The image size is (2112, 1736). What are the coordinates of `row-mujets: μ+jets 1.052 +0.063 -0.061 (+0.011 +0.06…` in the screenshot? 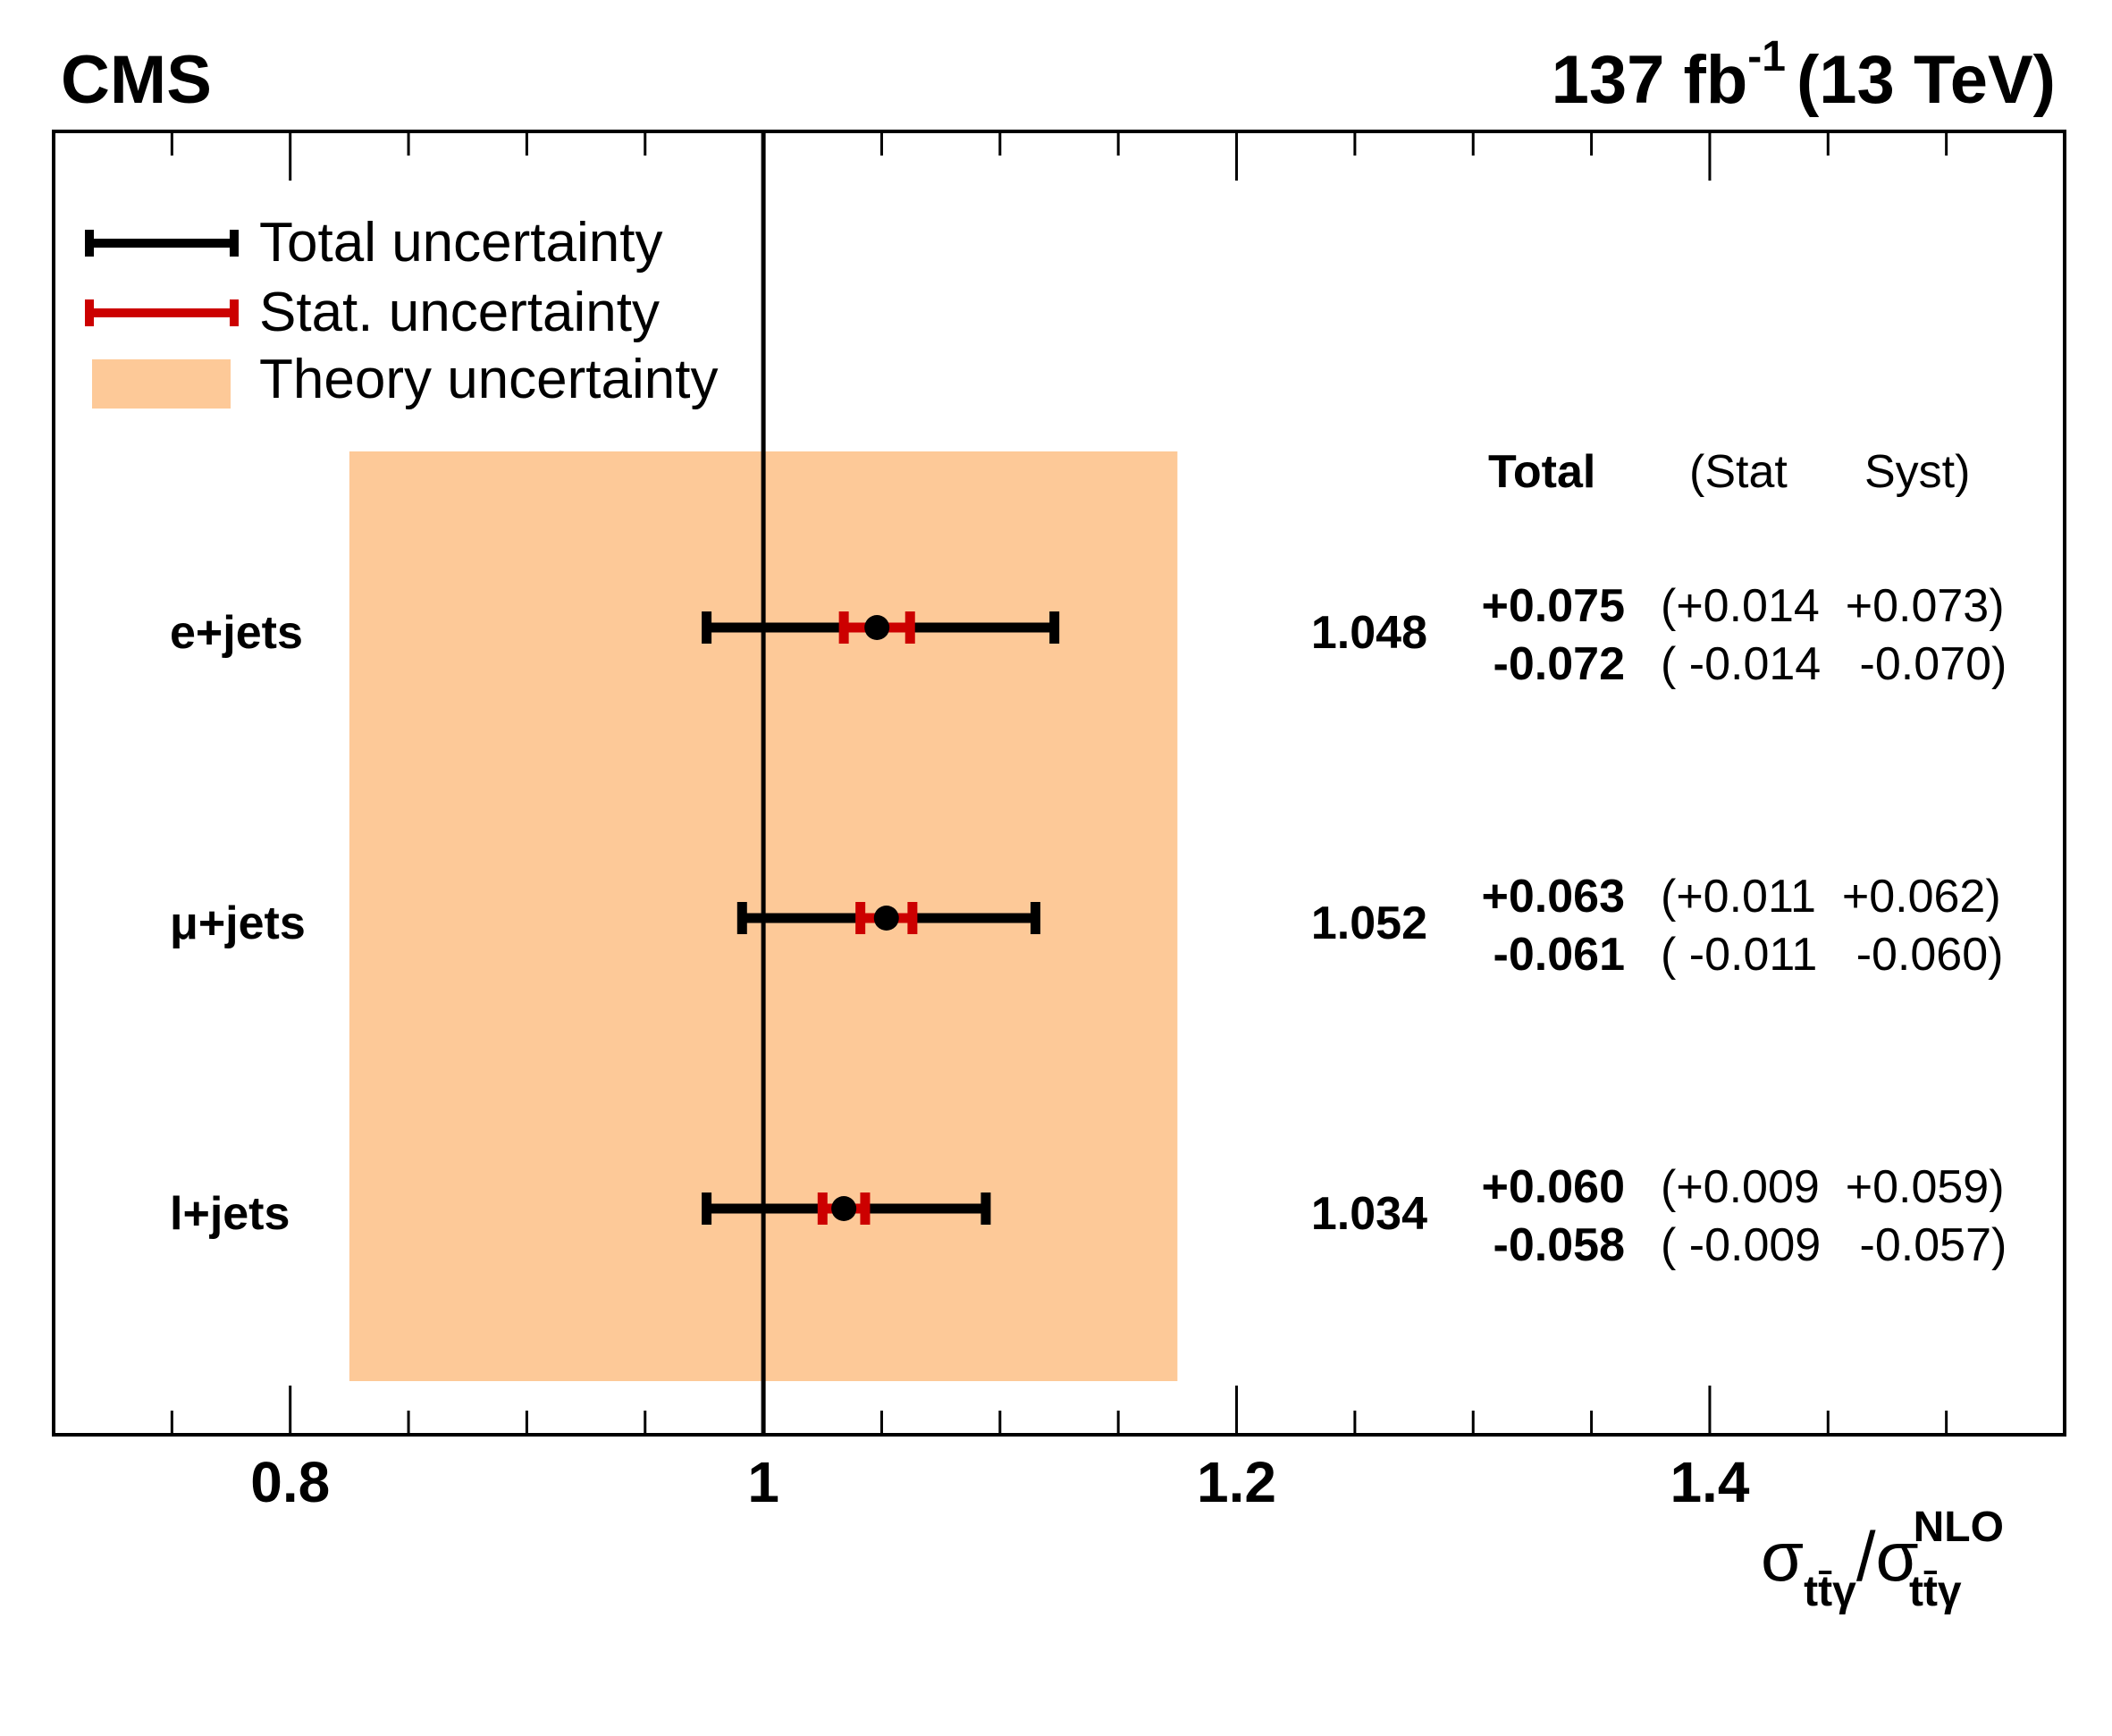 It's located at (1086, 926).